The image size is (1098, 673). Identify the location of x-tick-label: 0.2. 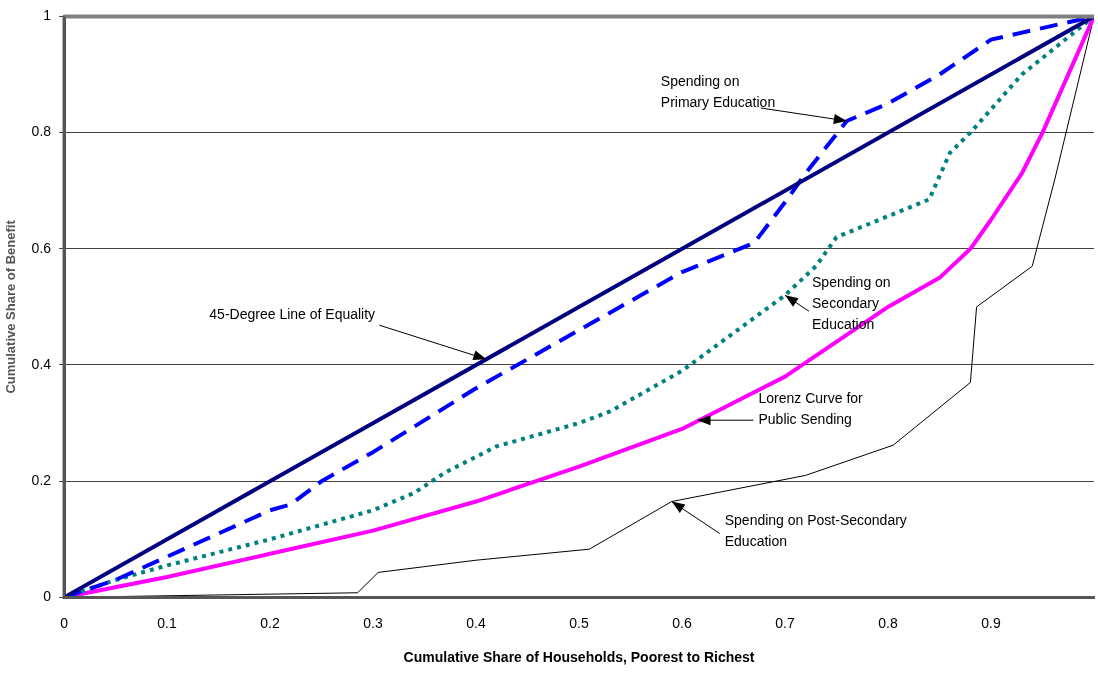
(270, 622).